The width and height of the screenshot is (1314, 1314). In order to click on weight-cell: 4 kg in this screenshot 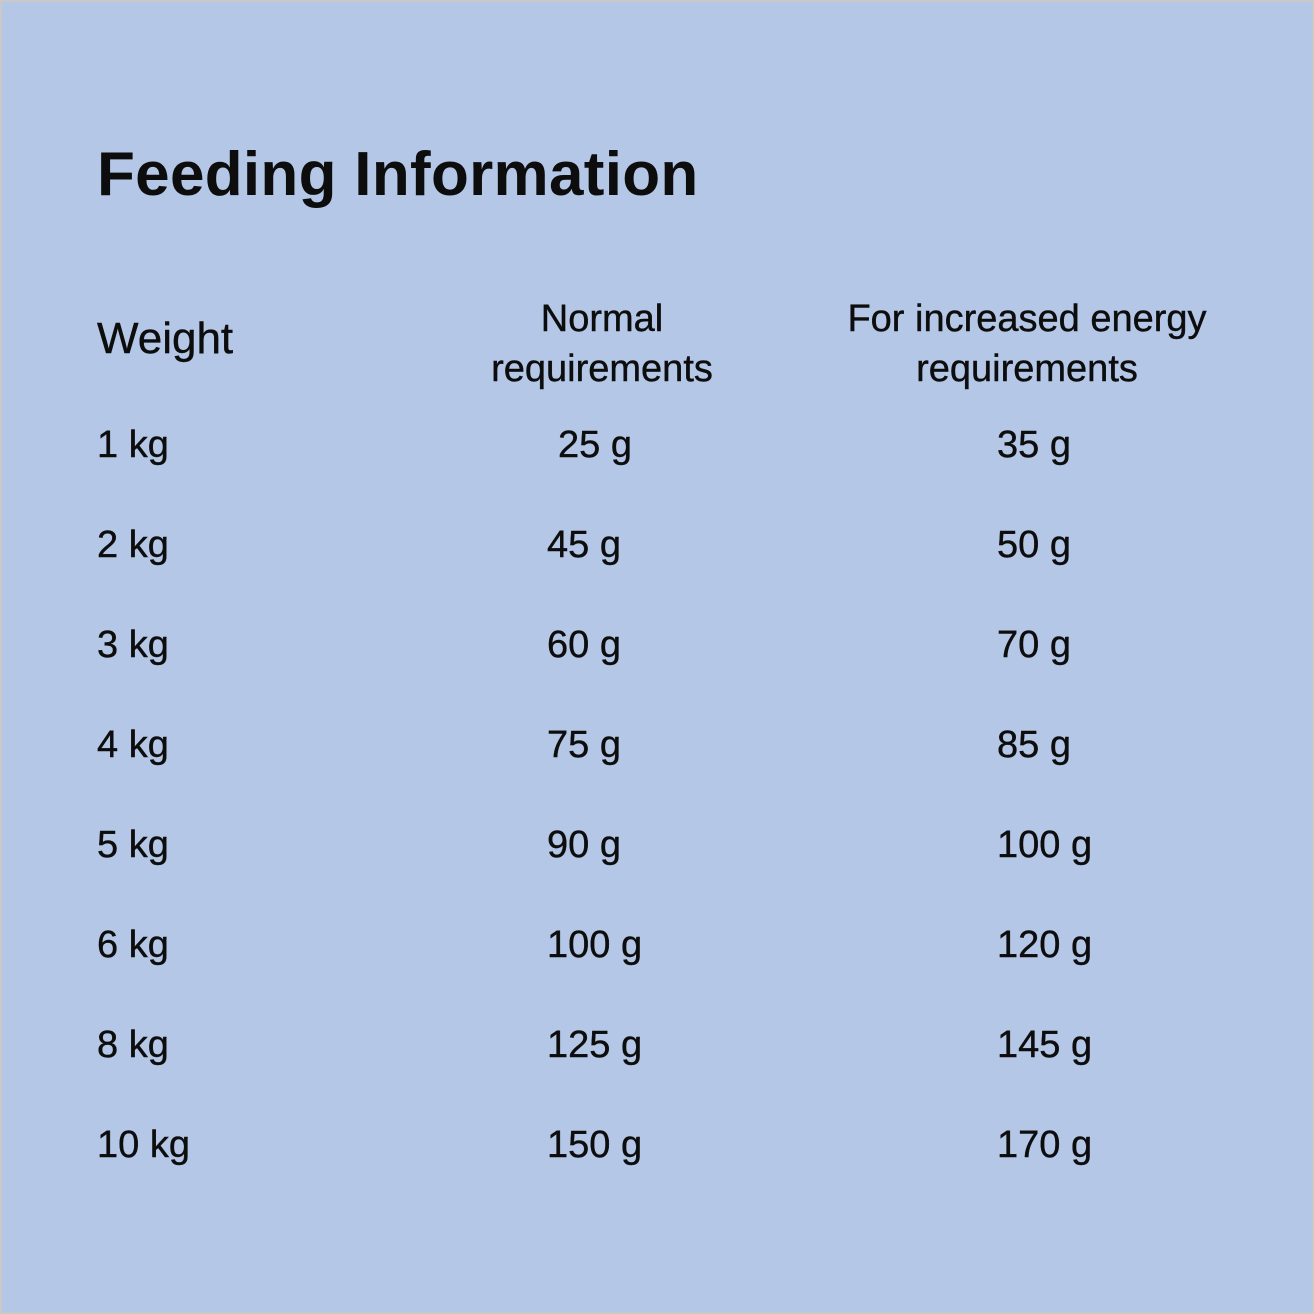, I will do `click(133, 745)`.